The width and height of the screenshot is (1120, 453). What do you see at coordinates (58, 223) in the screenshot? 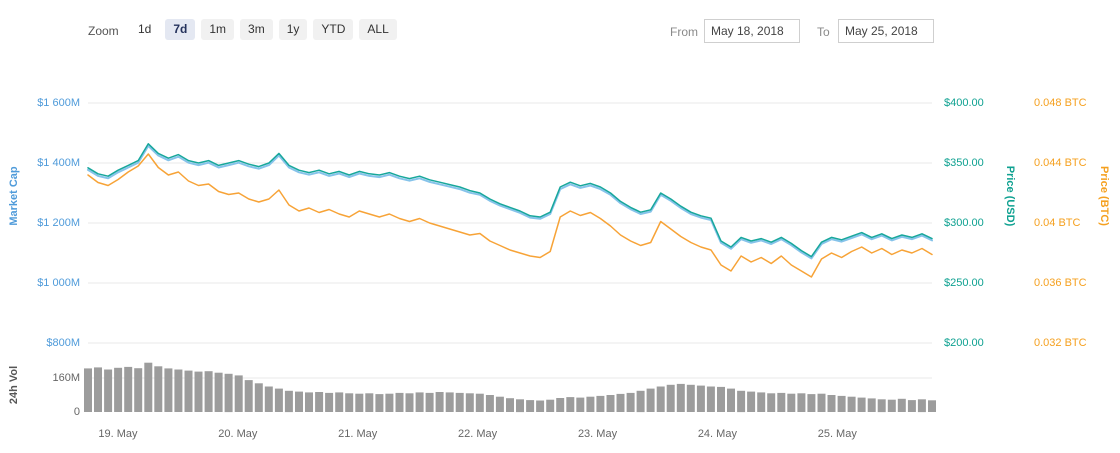
I see `market-cap-tick: $1 200M` at bounding box center [58, 223].